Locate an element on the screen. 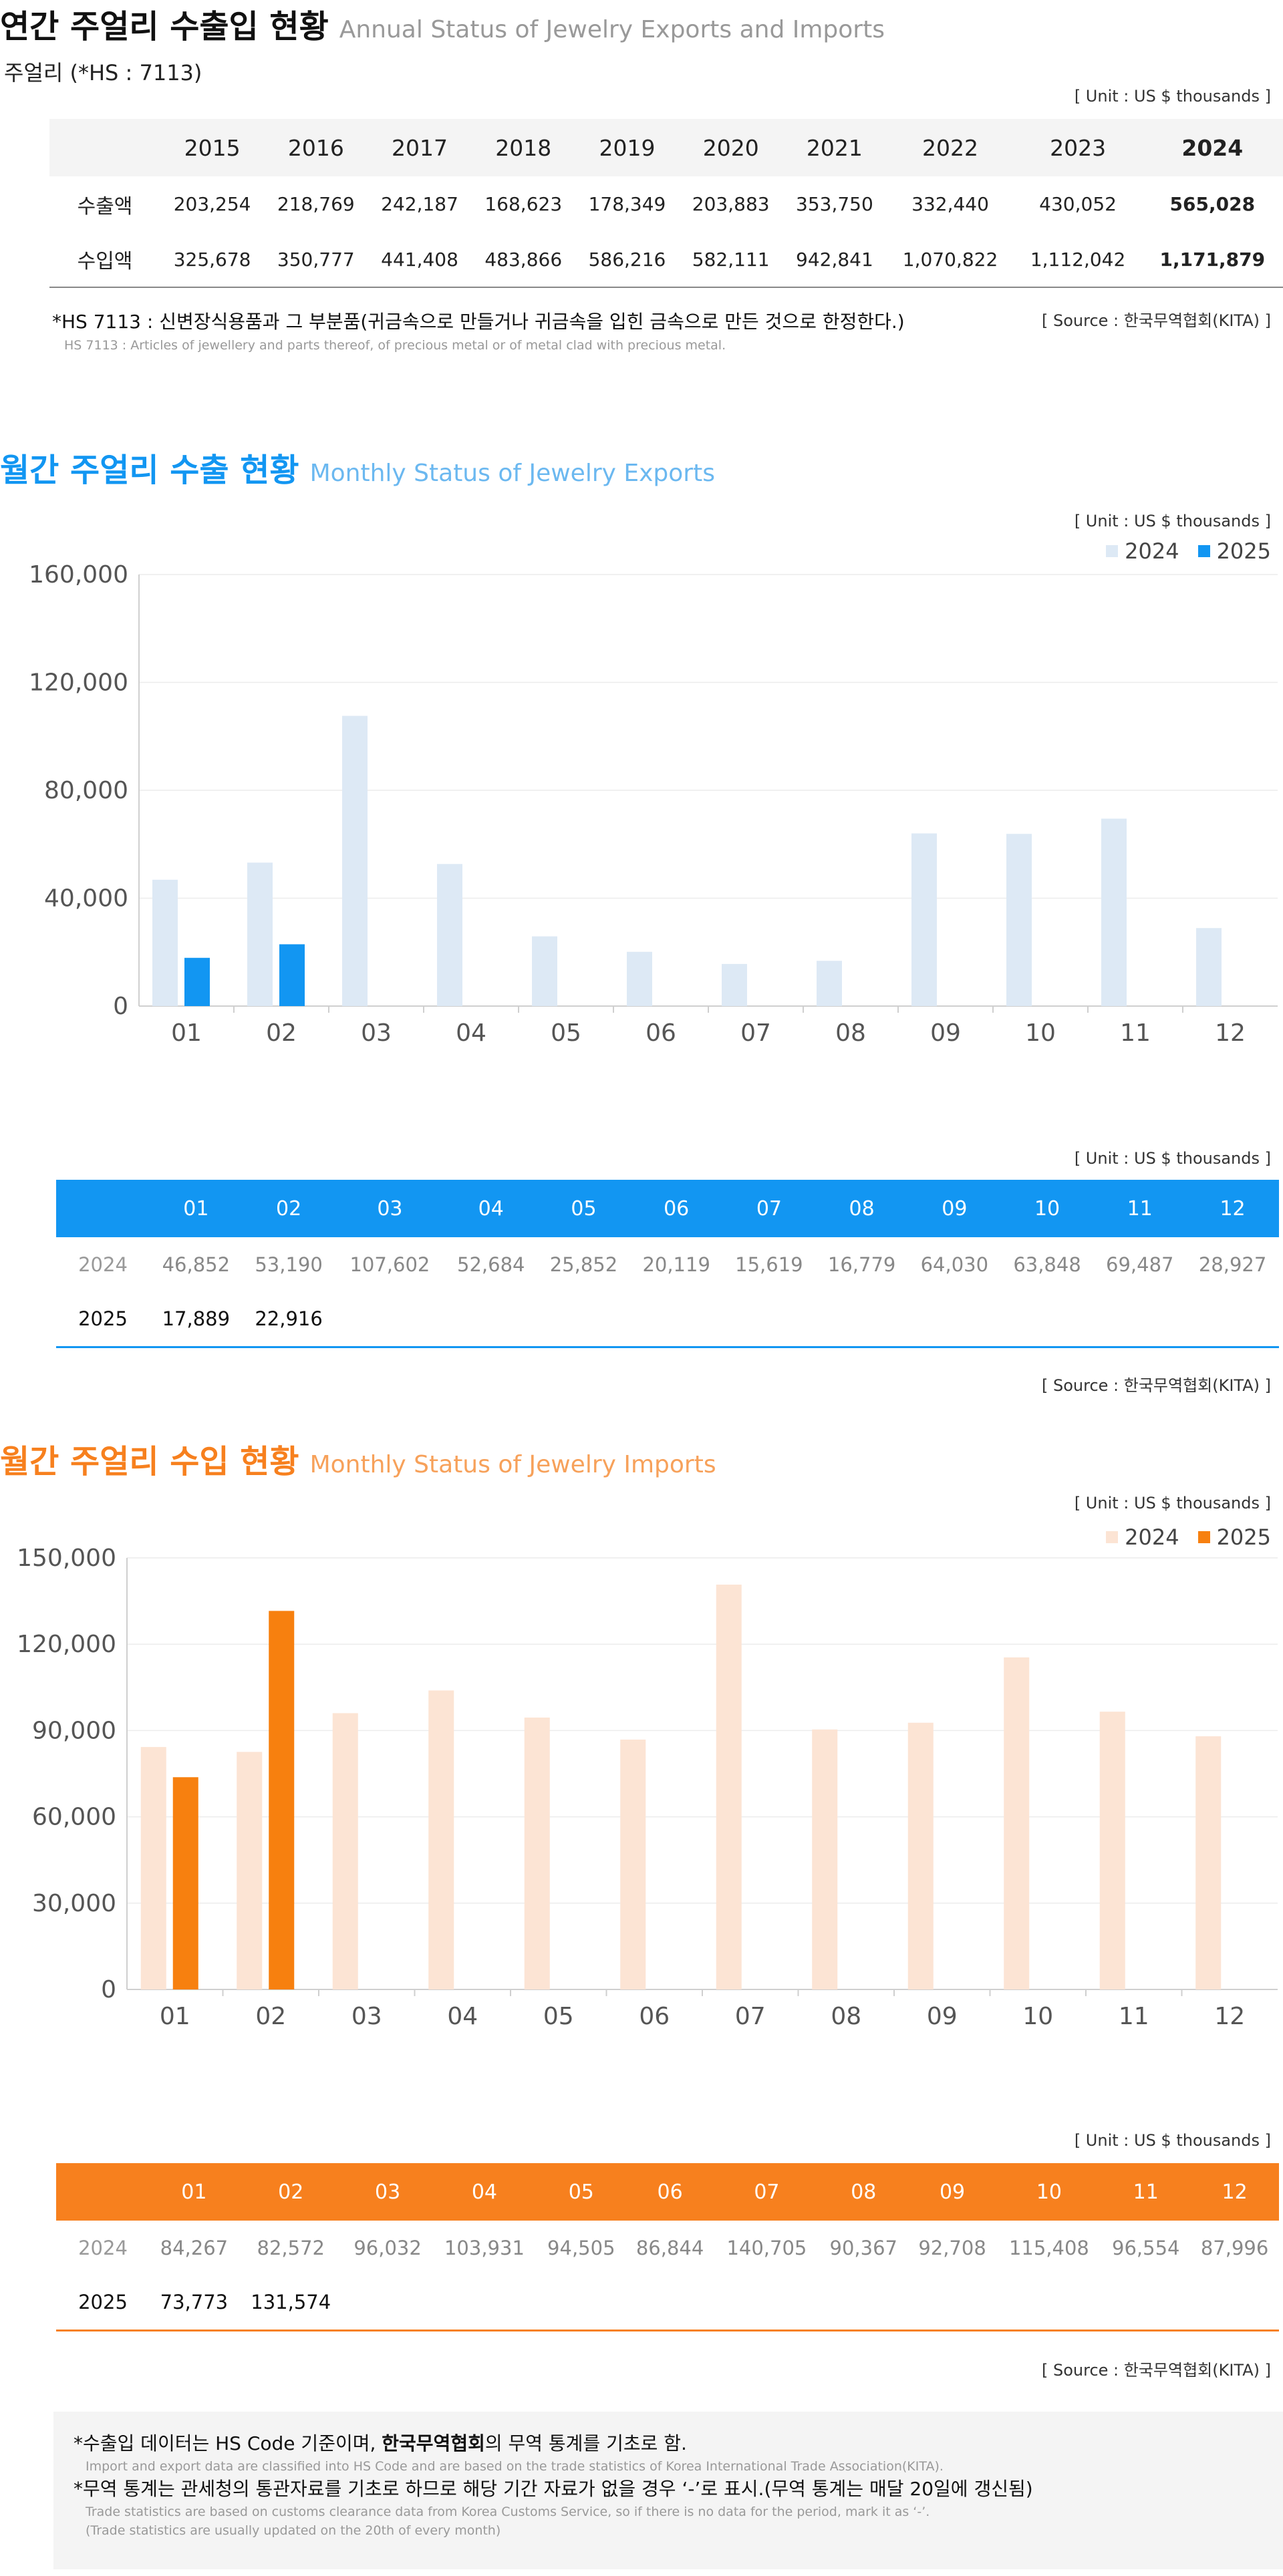 The width and height of the screenshot is (1283, 2576). annual-year-header: 2020 is located at coordinates (731, 147).